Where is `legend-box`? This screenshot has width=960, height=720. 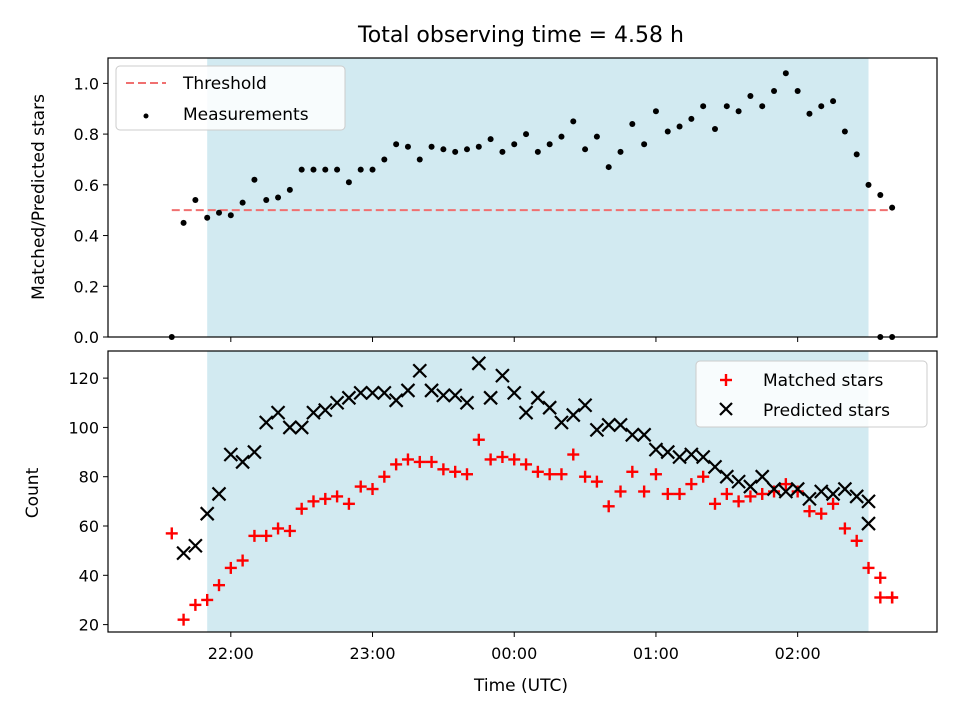
legend-box is located at coordinates (811, 394).